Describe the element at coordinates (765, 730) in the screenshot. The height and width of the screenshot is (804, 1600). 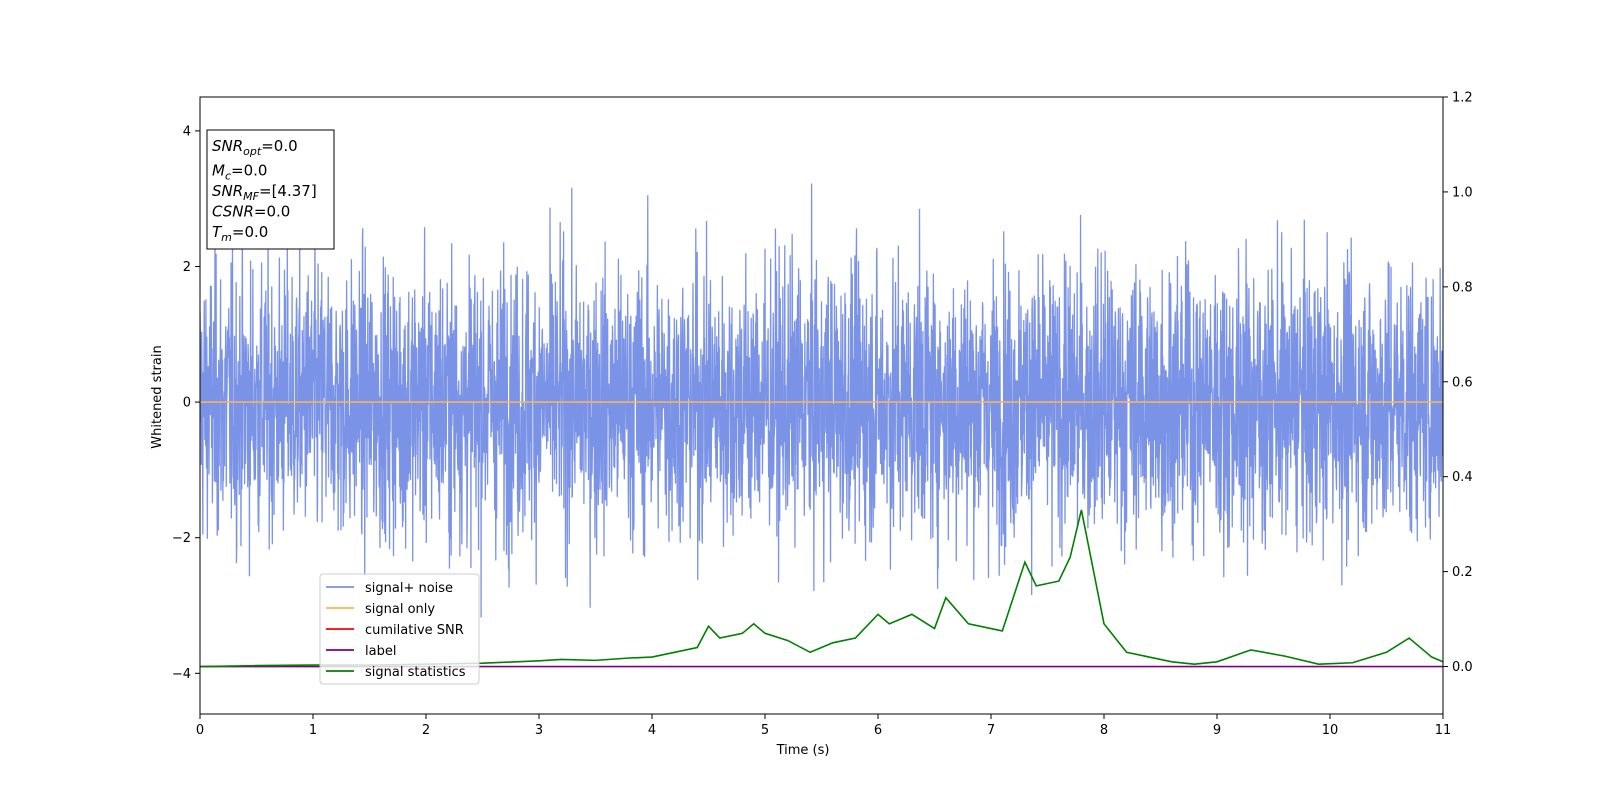
I see `x-tick-label: 5` at that location.